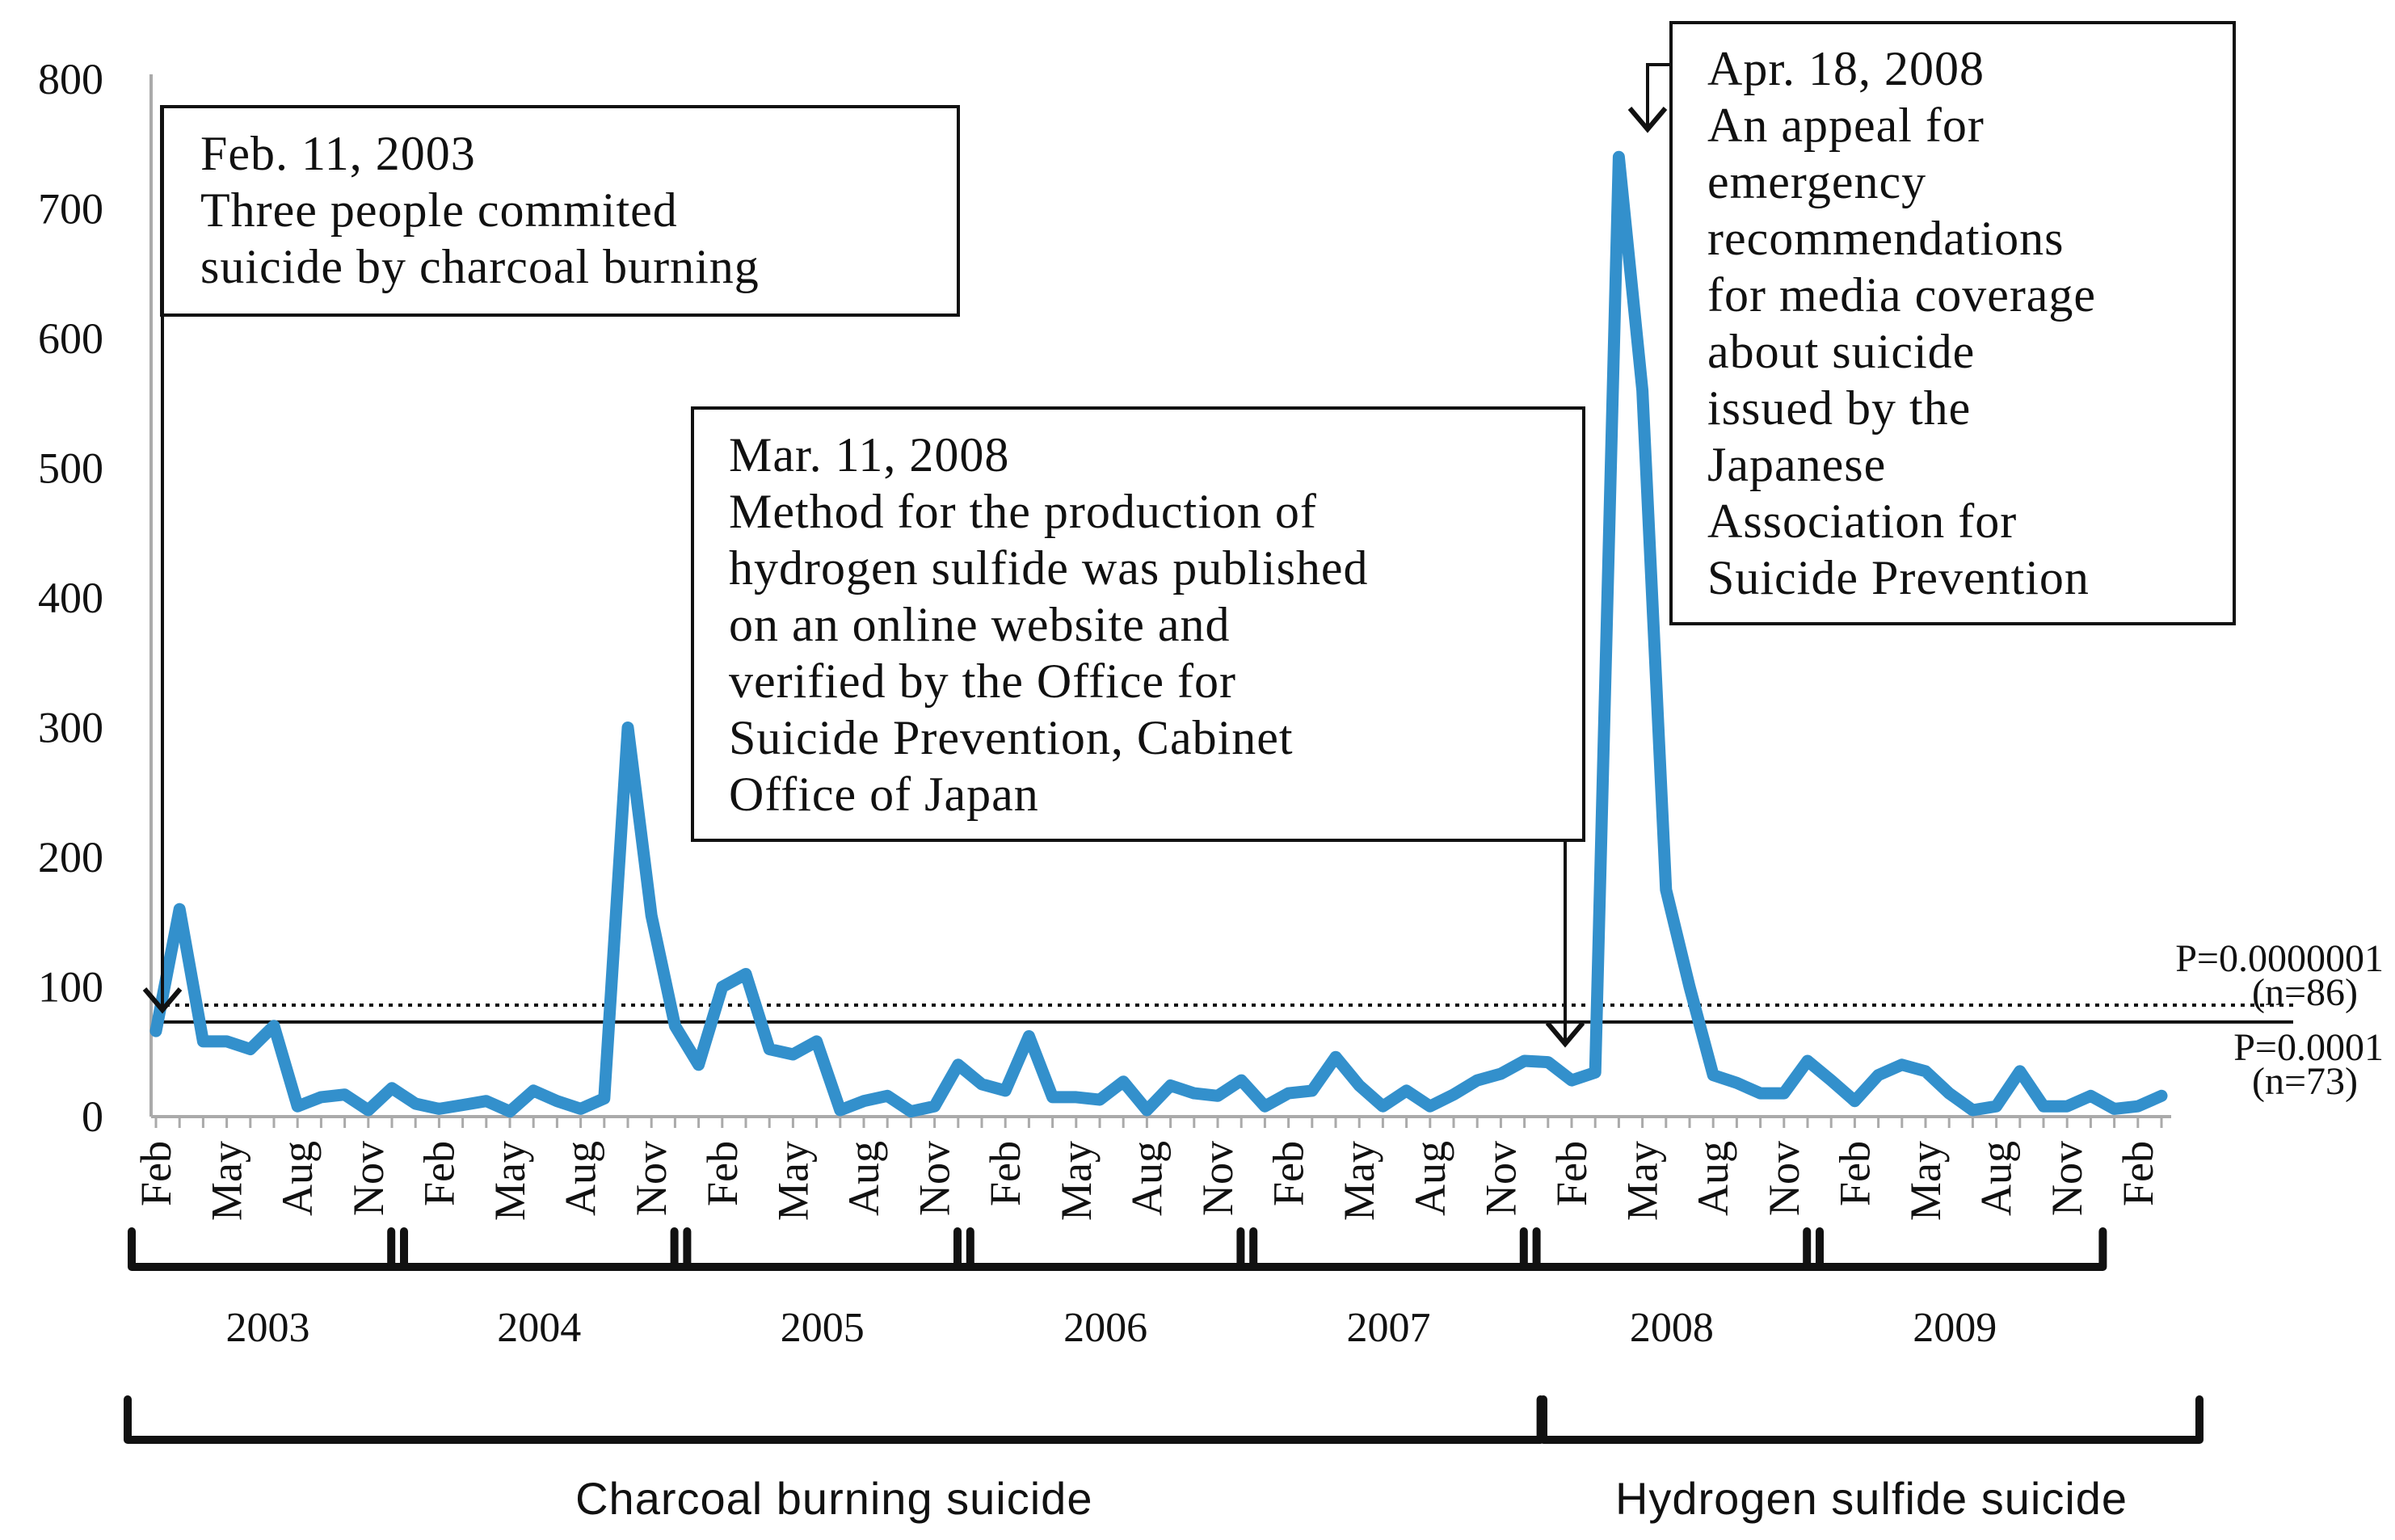 This screenshot has height=1540, width=2395. Describe the element at coordinates (92, 1116) in the screenshot. I see `y-tick-label: 0` at that location.